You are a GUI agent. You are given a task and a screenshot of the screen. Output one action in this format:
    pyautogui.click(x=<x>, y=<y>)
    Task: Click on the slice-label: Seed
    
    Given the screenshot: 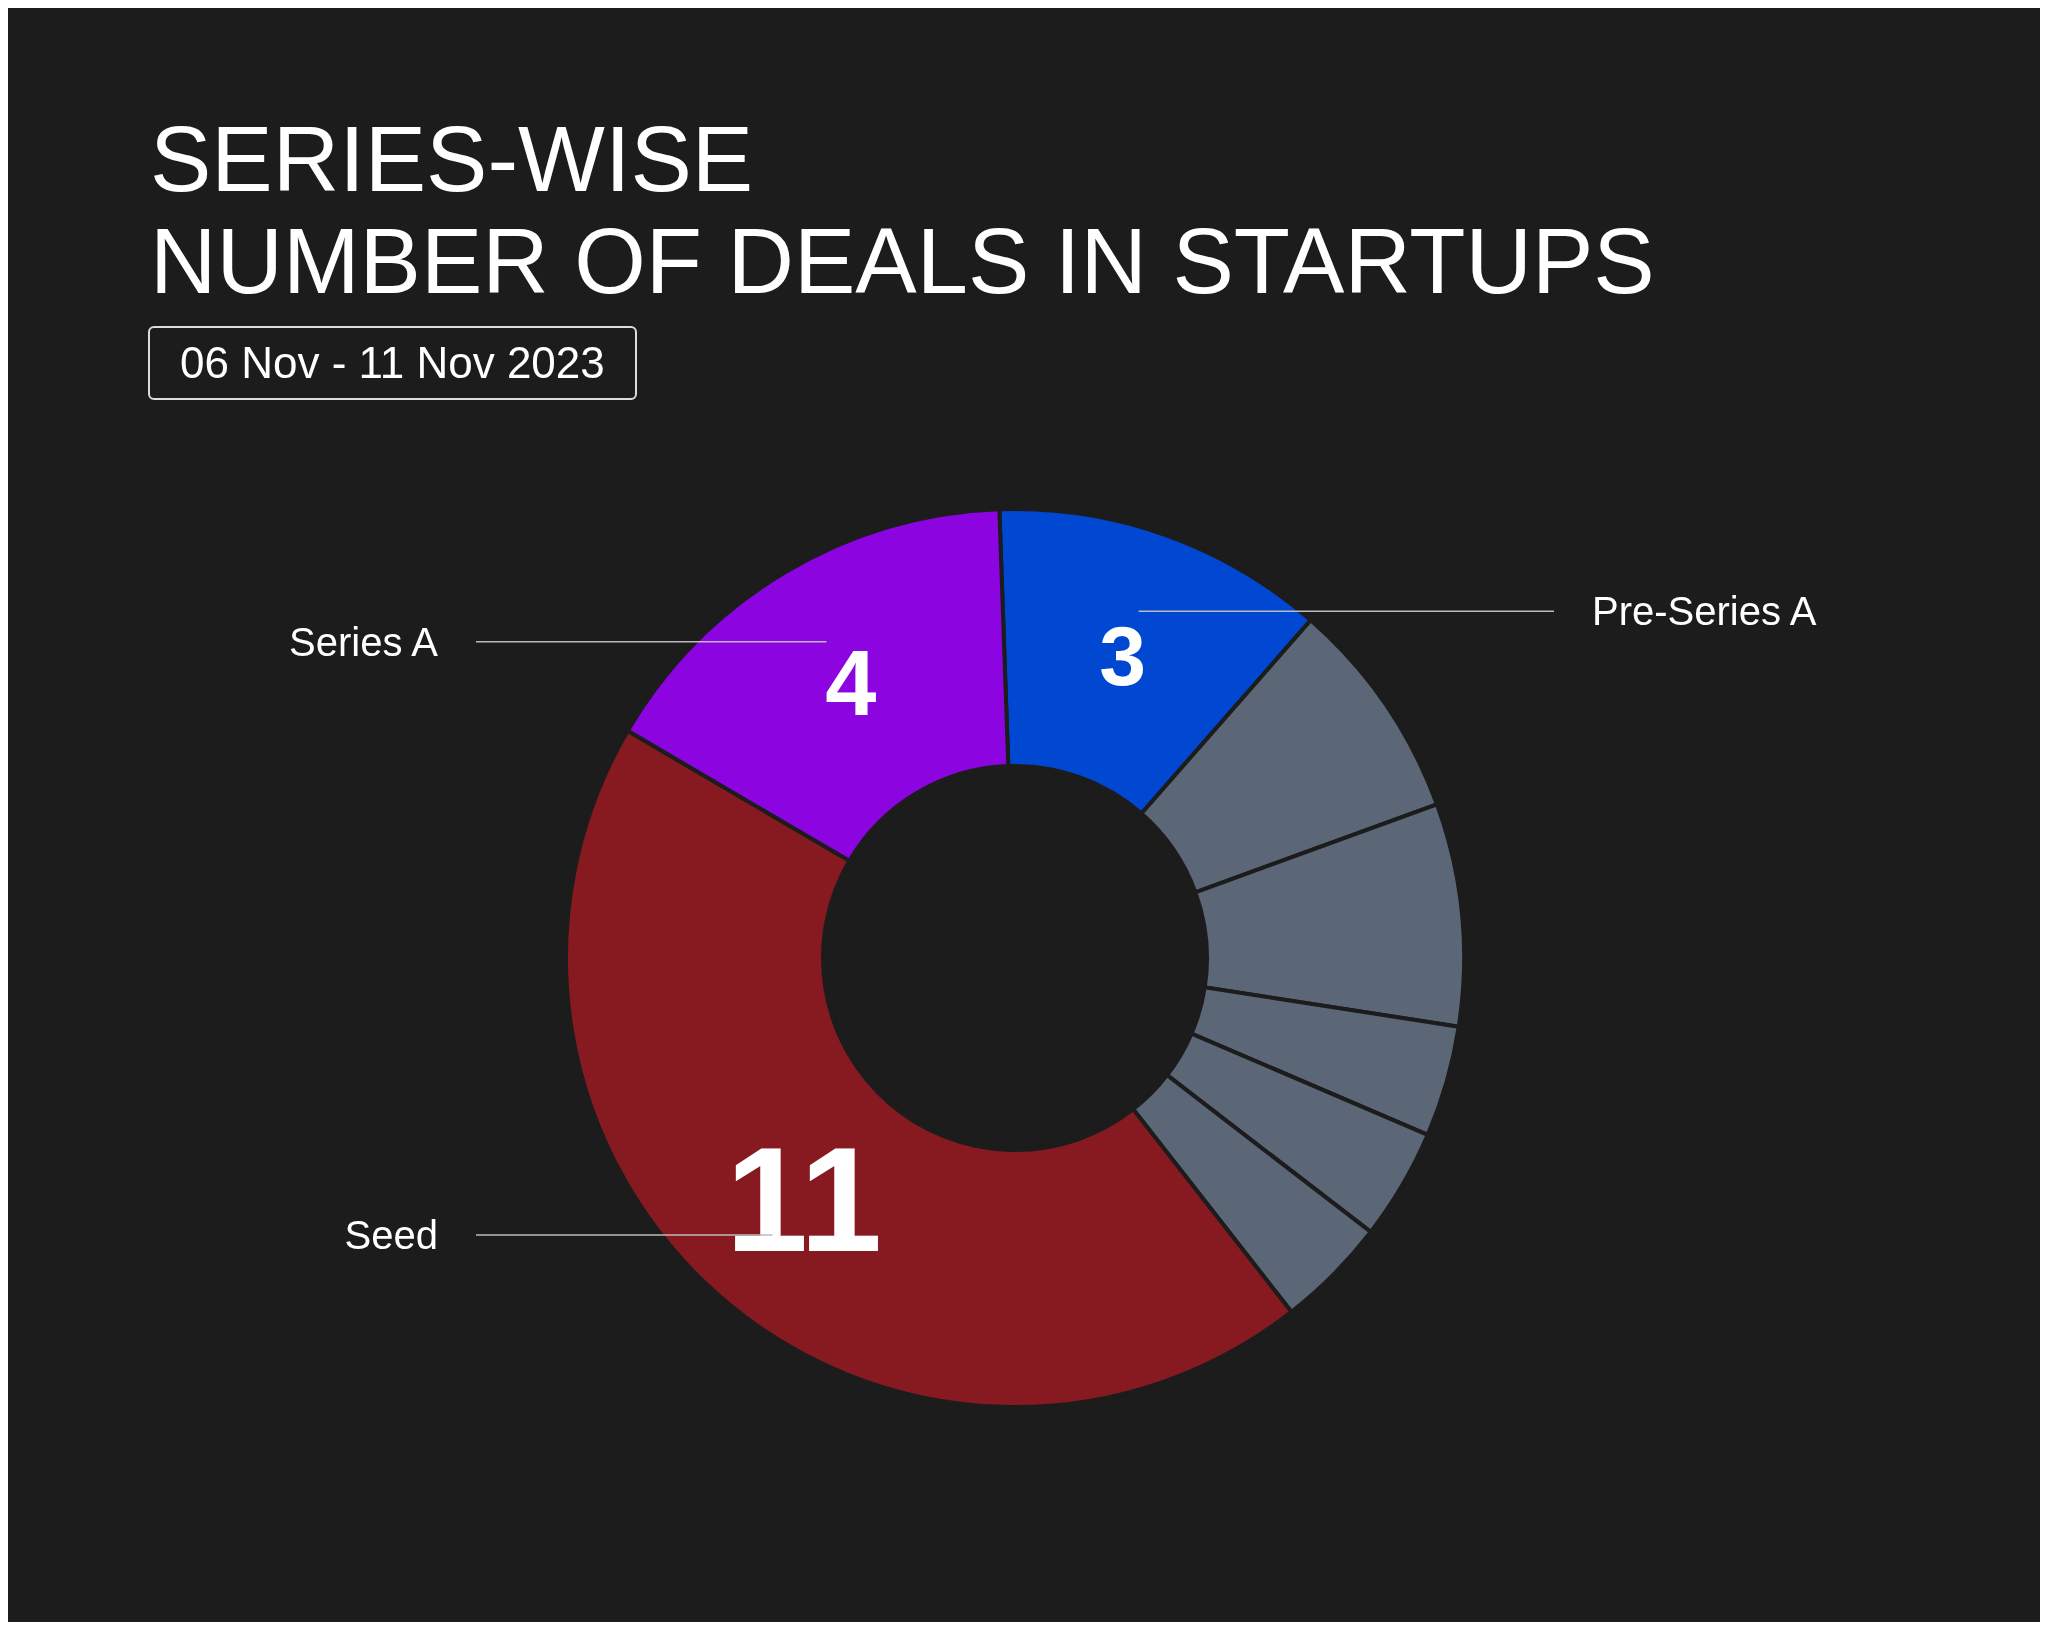 What is the action you would take?
    pyautogui.click(x=391, y=1235)
    